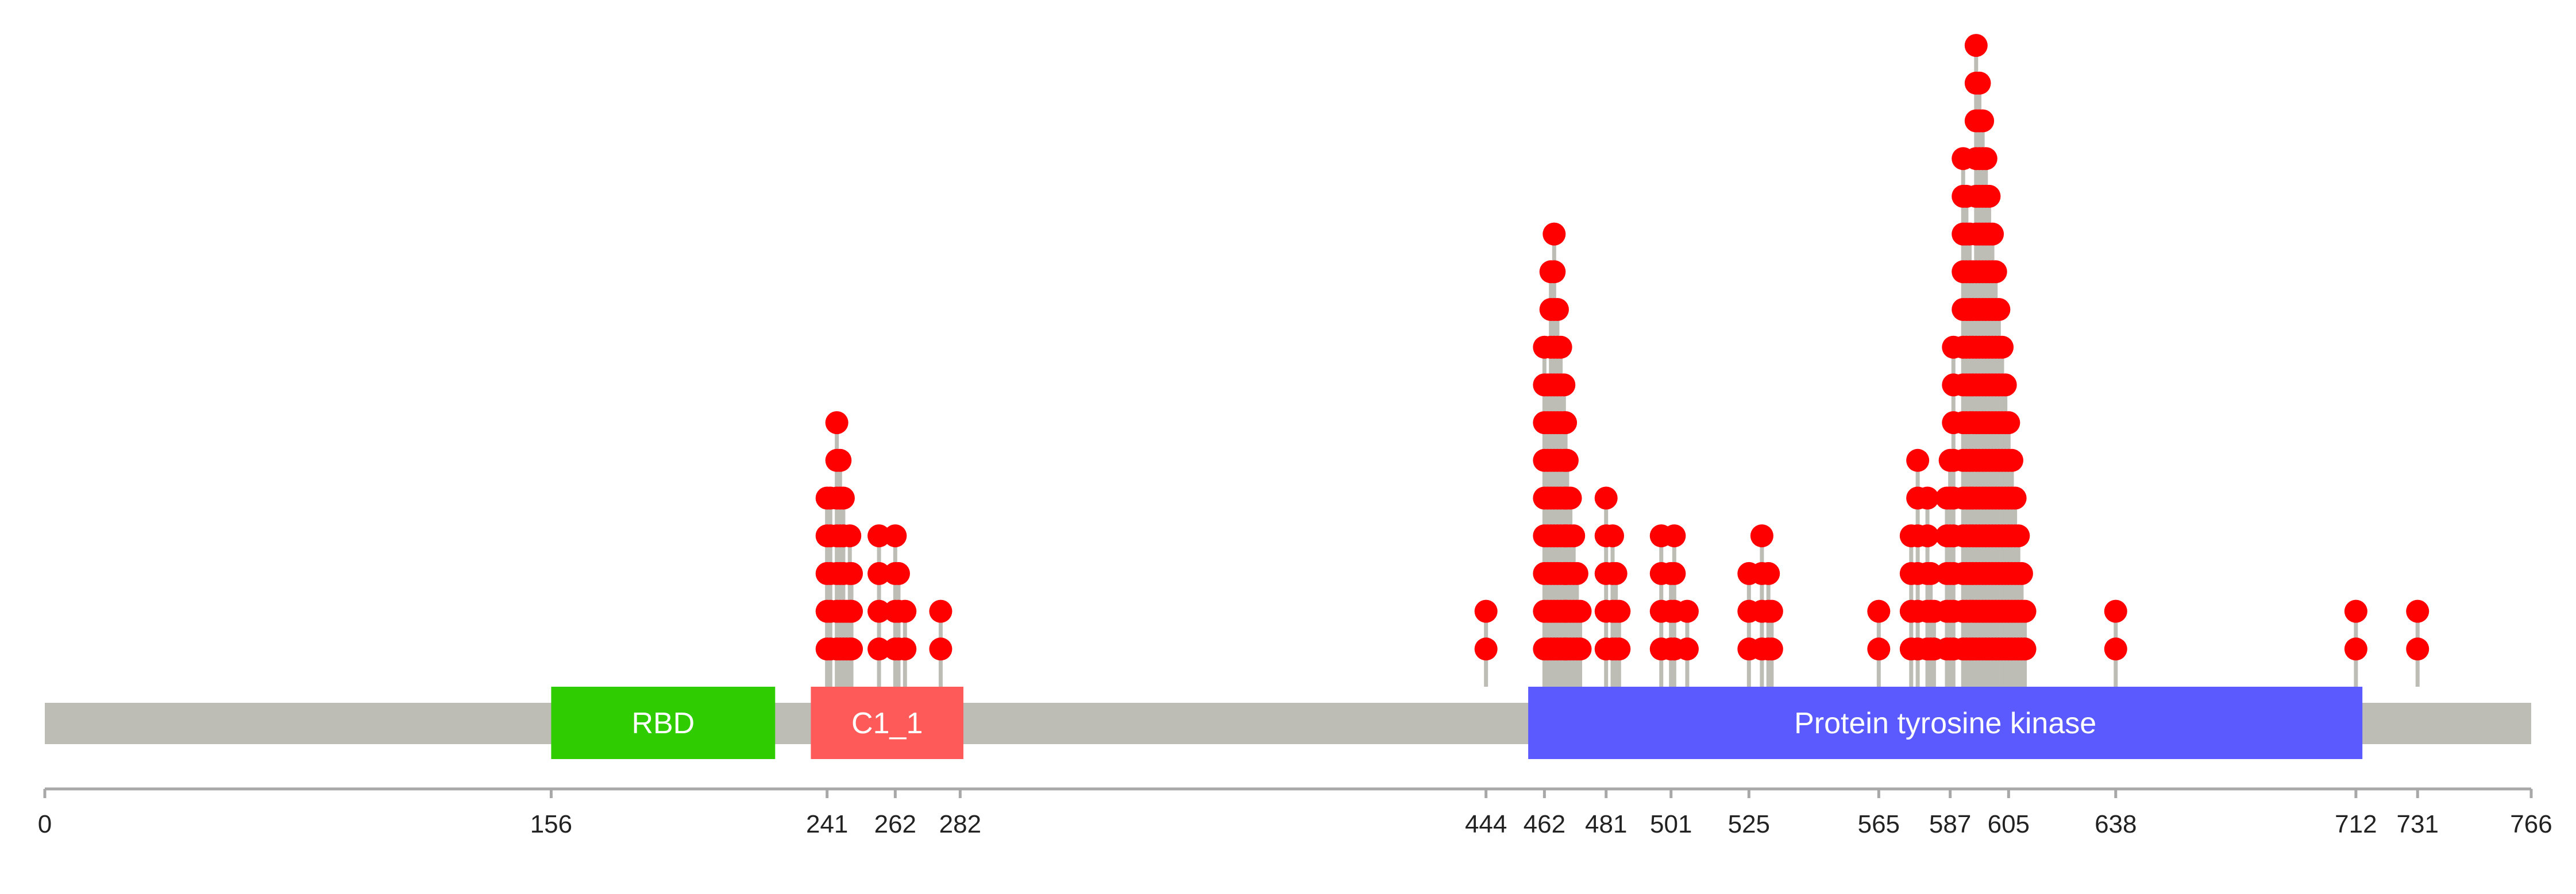 This screenshot has width=2576, height=894. I want to click on x-tick-label: 481, so click(1606, 824).